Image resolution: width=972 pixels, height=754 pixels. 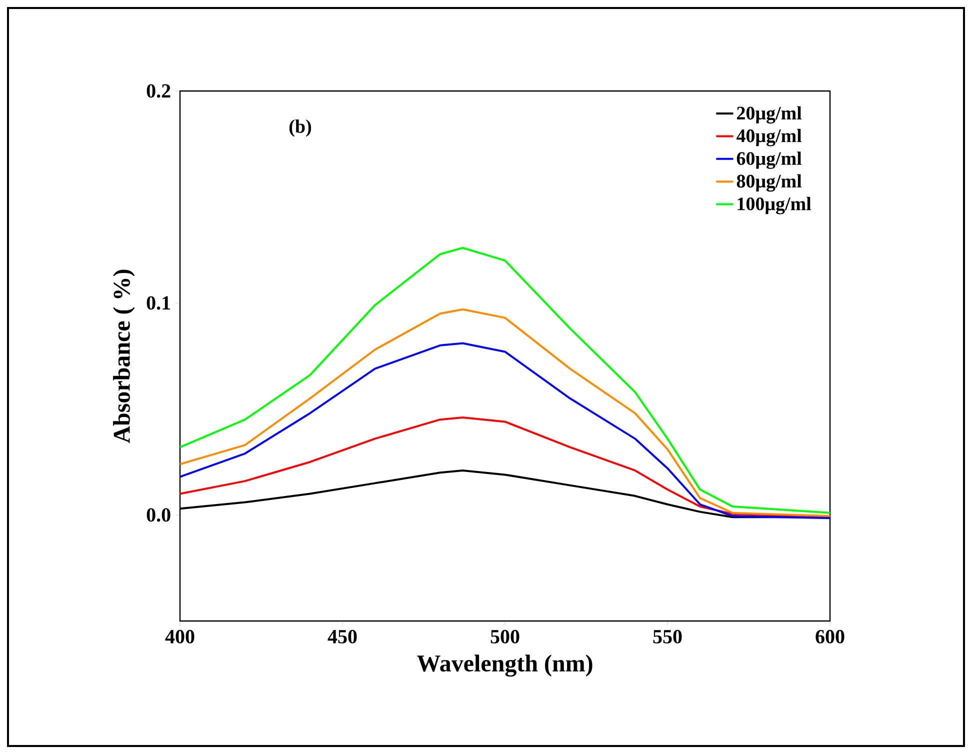 I want to click on legend-label: 20μg/ml, so click(x=769, y=115).